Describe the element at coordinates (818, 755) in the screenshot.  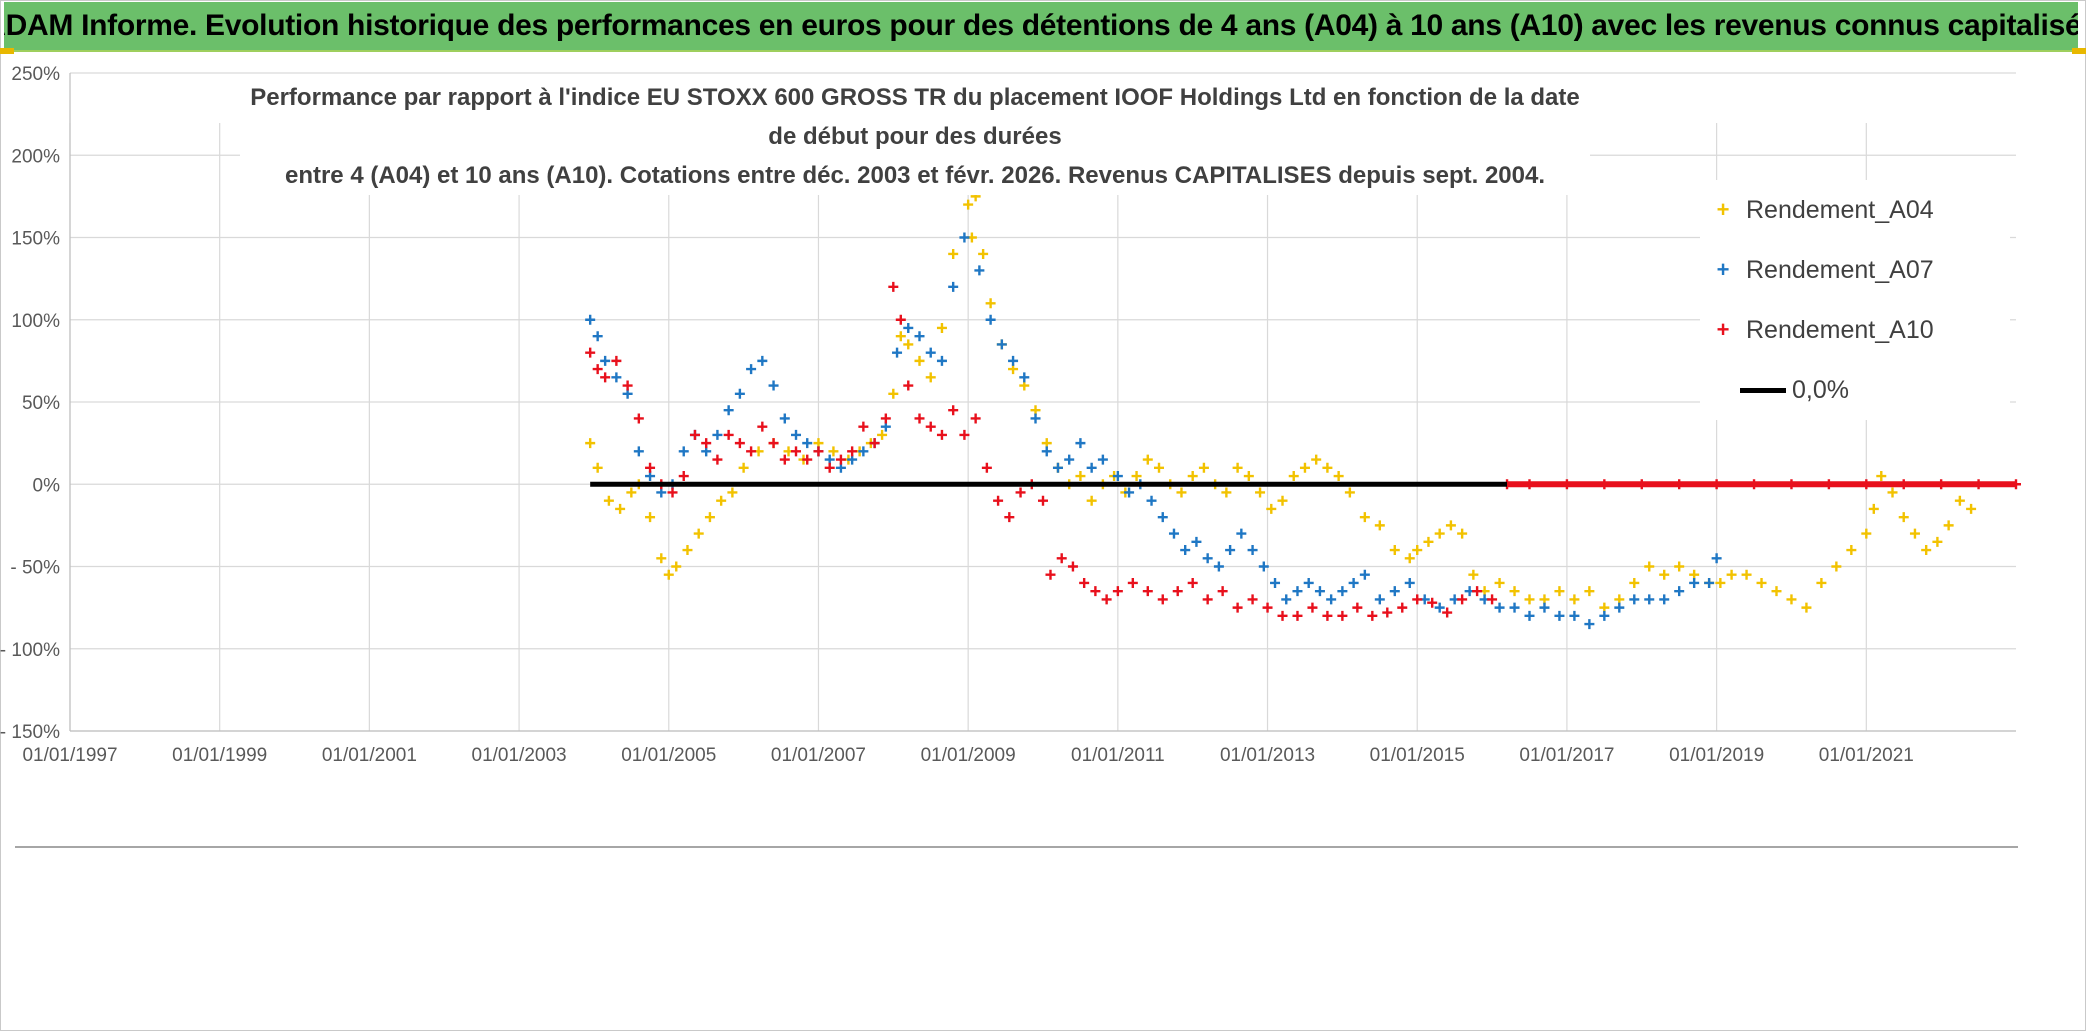
I see `x-tick-label: 01/01/2007` at that location.